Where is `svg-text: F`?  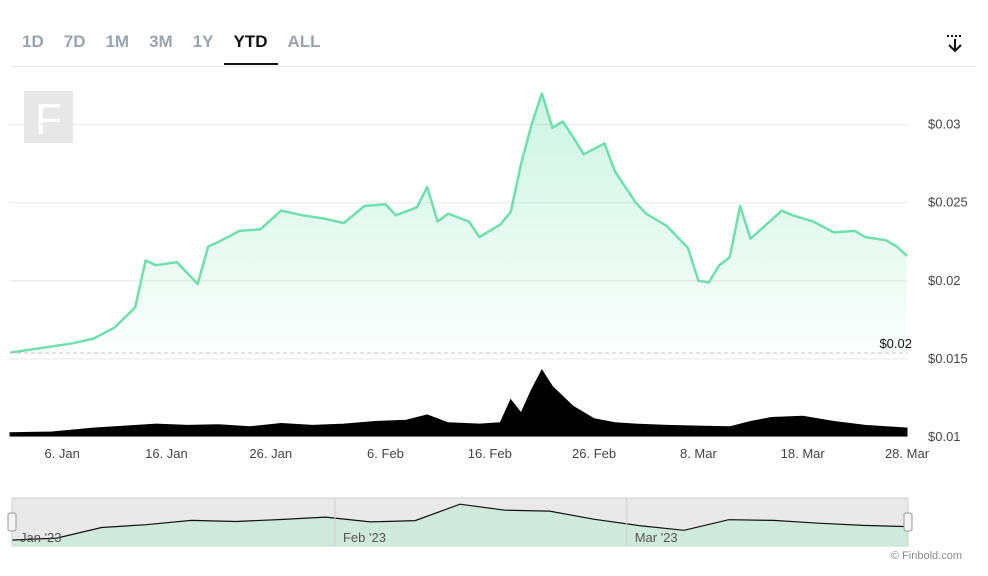
svg-text: F is located at coordinates (48, 119).